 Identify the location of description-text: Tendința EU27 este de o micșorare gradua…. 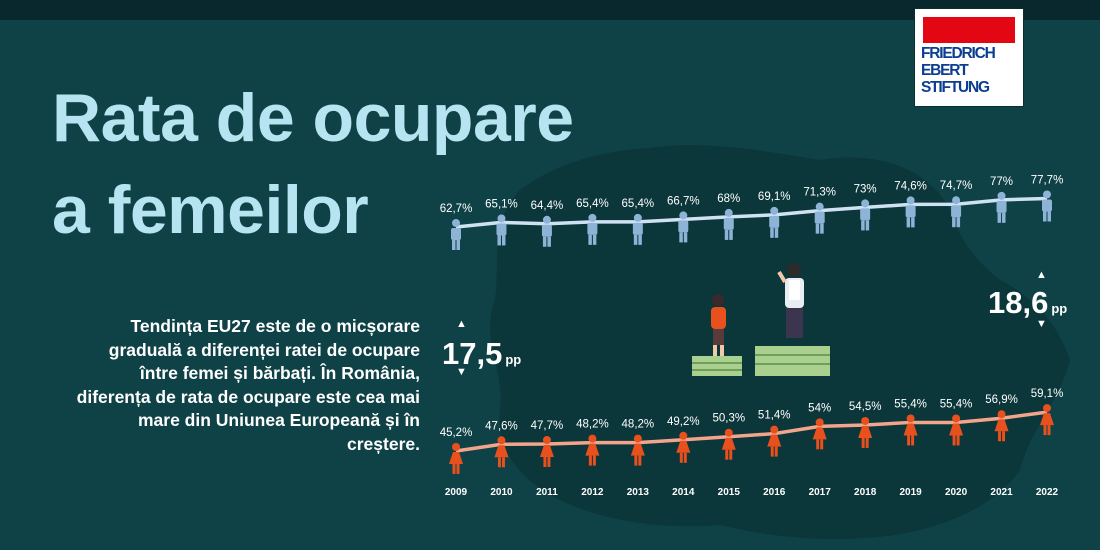
(248, 385).